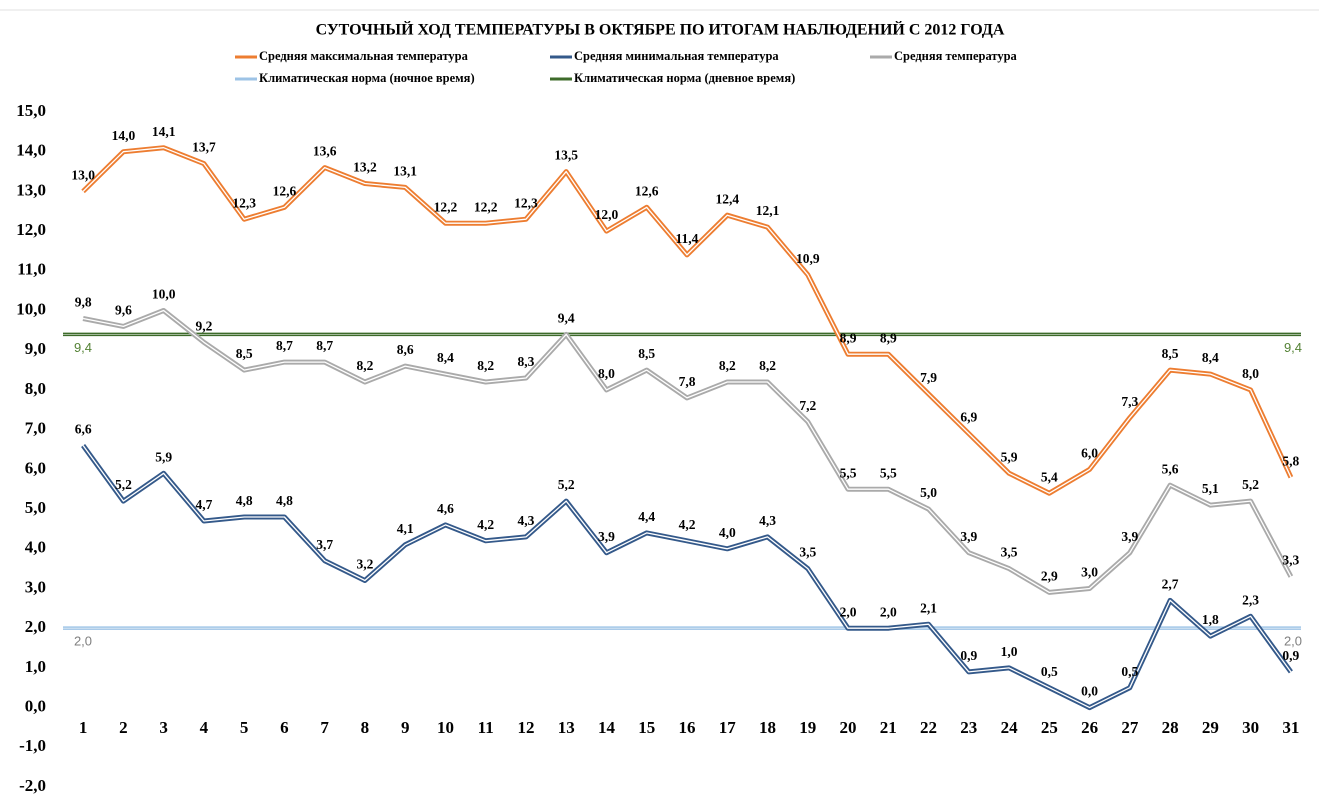 Image resolution: width=1319 pixels, height=800 pixels. What do you see at coordinates (1250, 599) in the screenshot?
I see `data-label: 2,3` at bounding box center [1250, 599].